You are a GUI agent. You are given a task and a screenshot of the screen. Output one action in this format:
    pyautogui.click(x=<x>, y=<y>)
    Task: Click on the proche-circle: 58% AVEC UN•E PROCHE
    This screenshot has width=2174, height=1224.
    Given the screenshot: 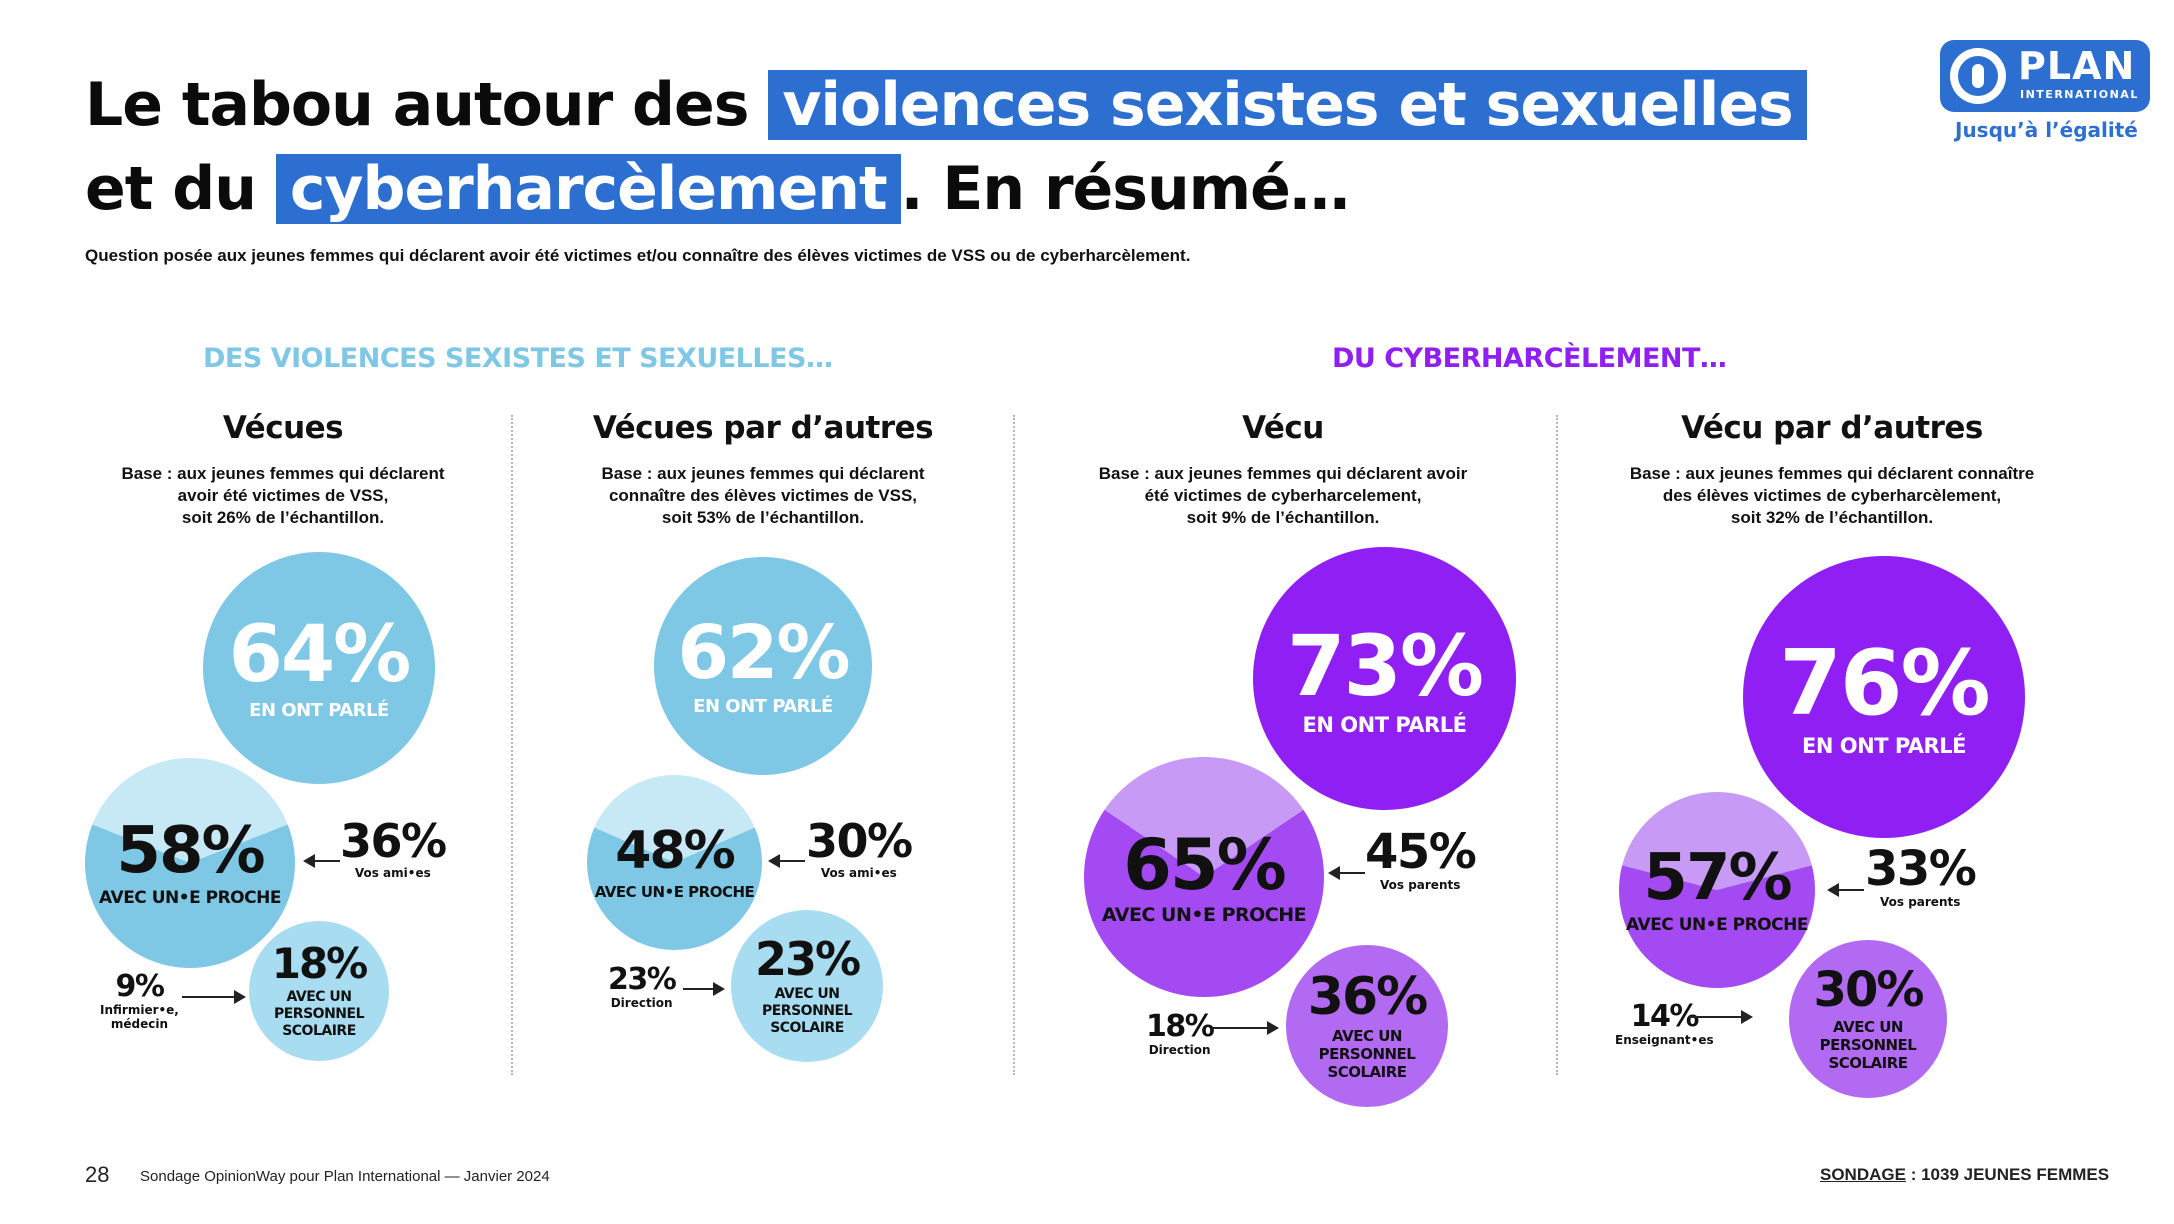 What is the action you would take?
    pyautogui.click(x=190, y=863)
    